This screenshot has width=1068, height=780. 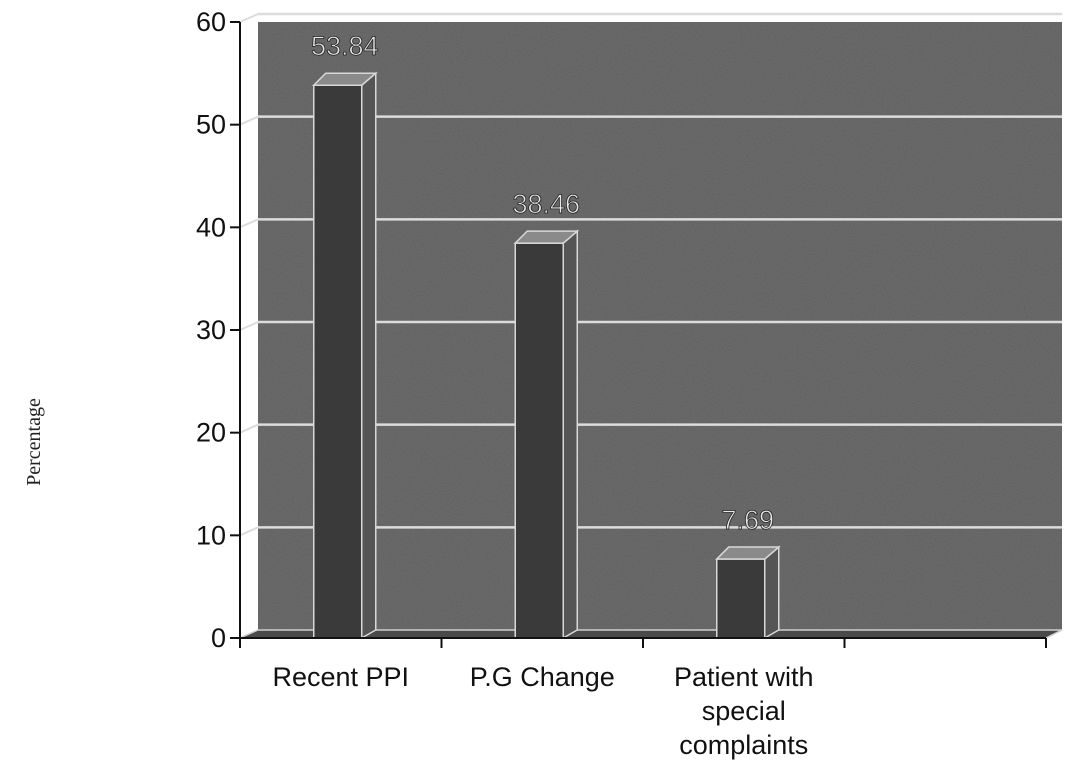 I want to click on category-label-line: Recent PPI, so click(x=340, y=677).